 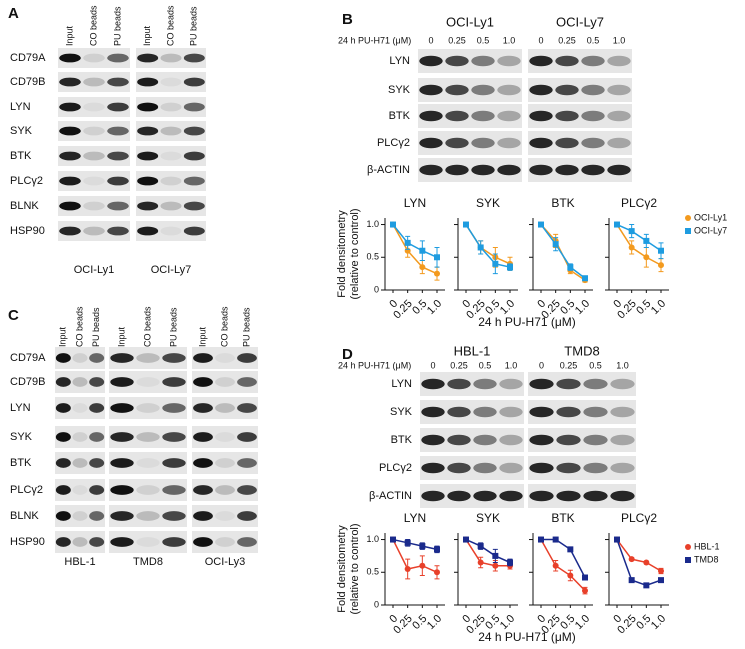 I want to click on cell-line-label: OCI-Ly3, so click(x=225, y=562).